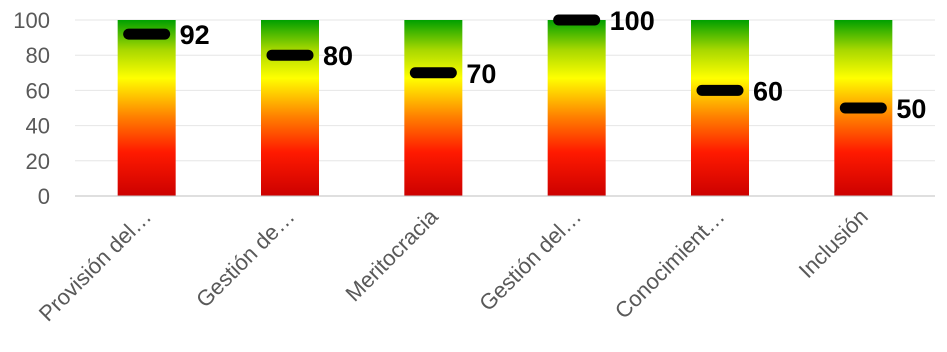  What do you see at coordinates (391, 254) in the screenshot?
I see `category-label: Meritocracia` at bounding box center [391, 254].